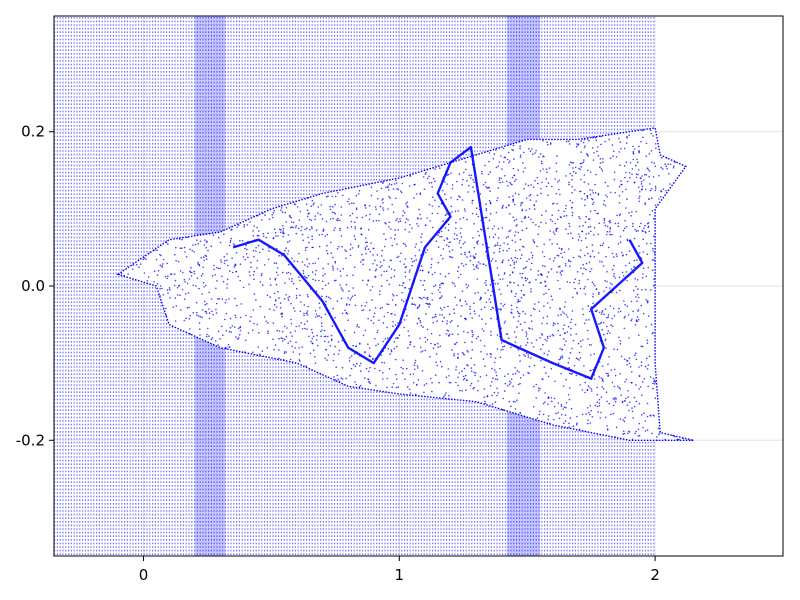 This screenshot has height=600, width=800. I want to click on x-tick-label: 0, so click(144, 575).